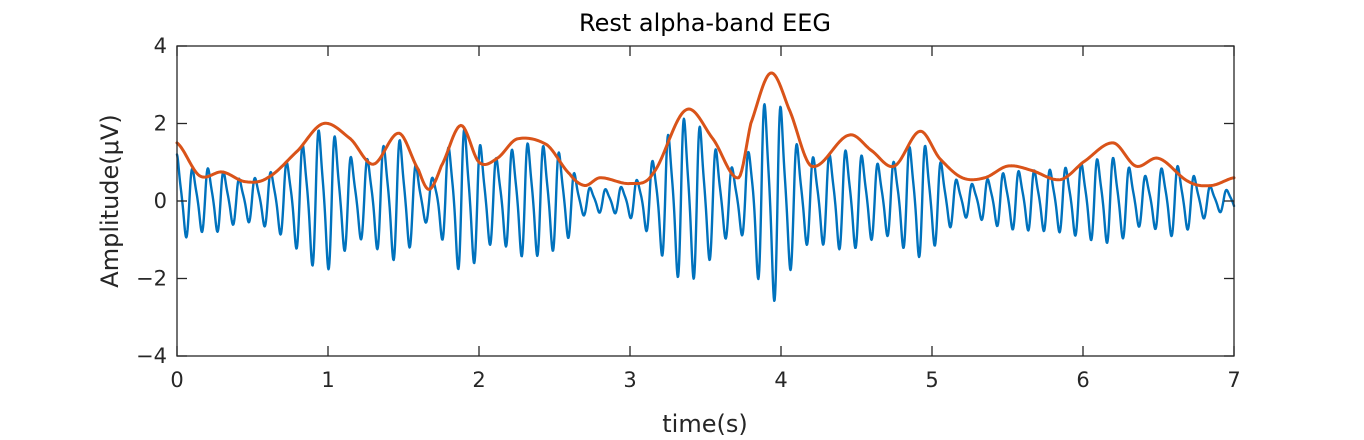 The width and height of the screenshot is (1364, 440). What do you see at coordinates (780, 380) in the screenshot?
I see `x-tick-label: 4` at bounding box center [780, 380].